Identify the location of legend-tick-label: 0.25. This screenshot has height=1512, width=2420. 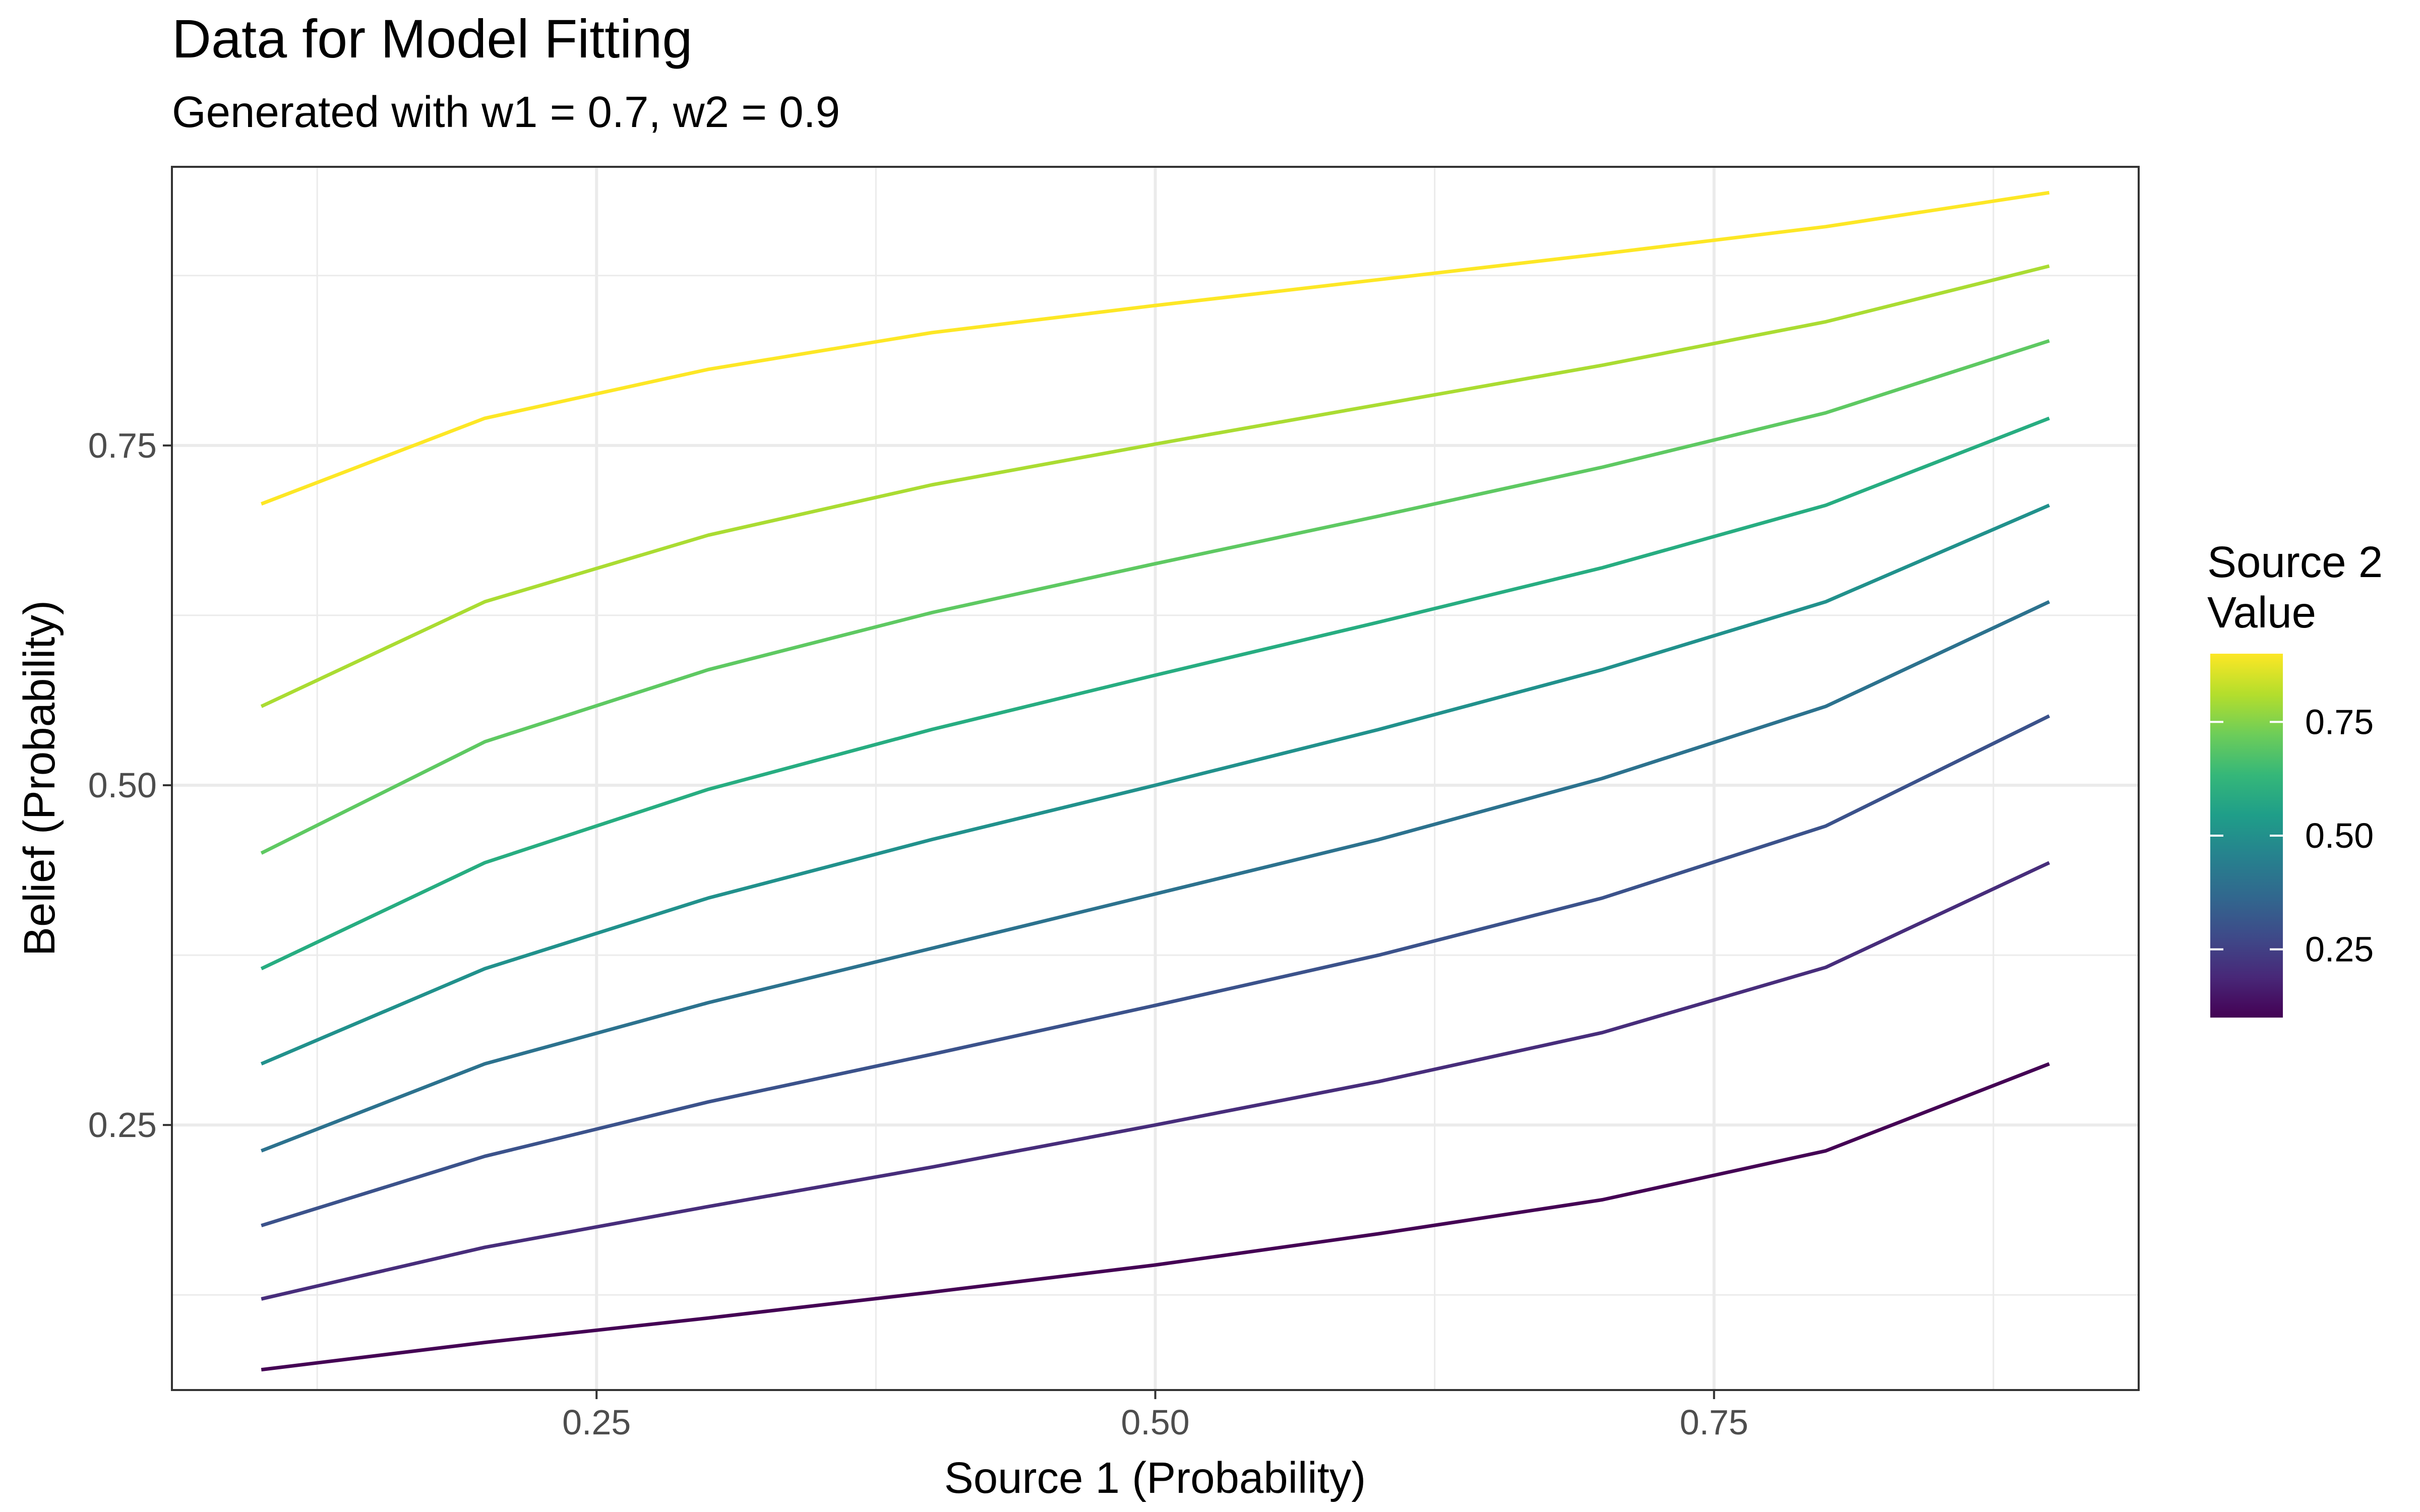
(2339, 950).